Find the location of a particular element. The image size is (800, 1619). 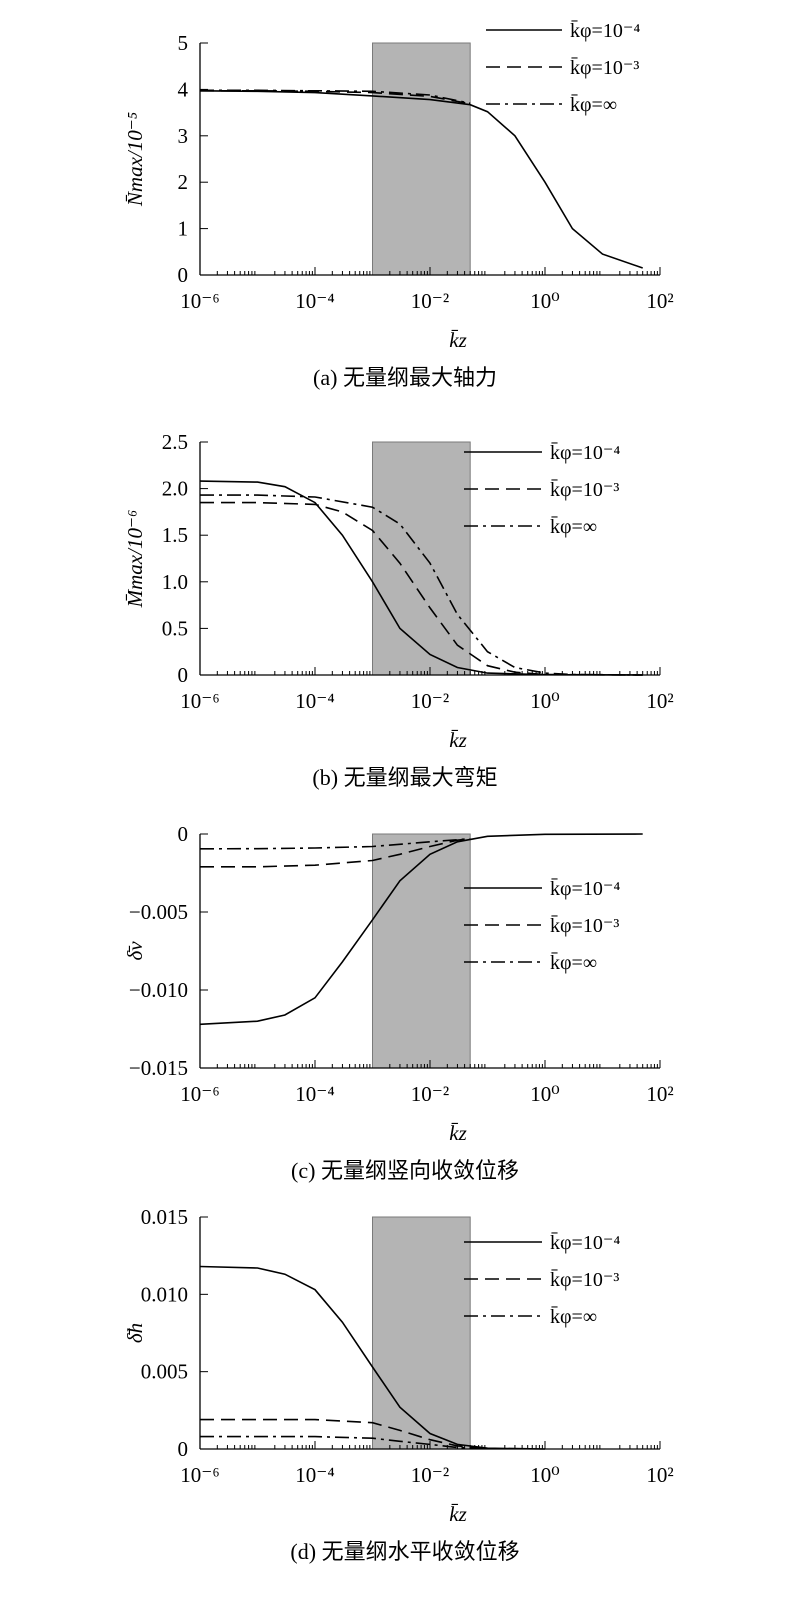

y-axis-label: δ̄v is located at coordinates (135, 951).